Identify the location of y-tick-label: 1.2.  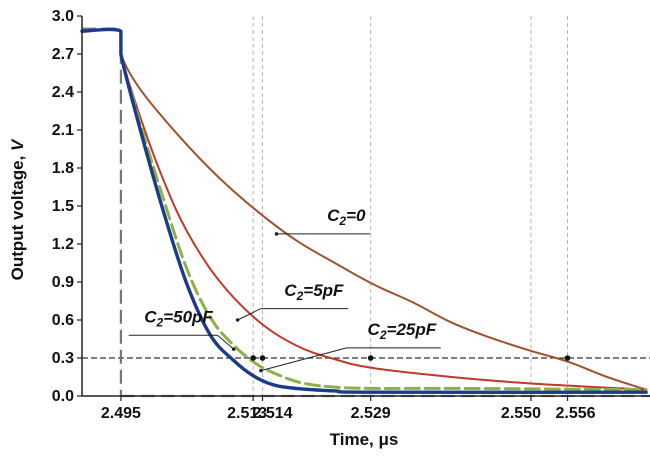
(63, 244).